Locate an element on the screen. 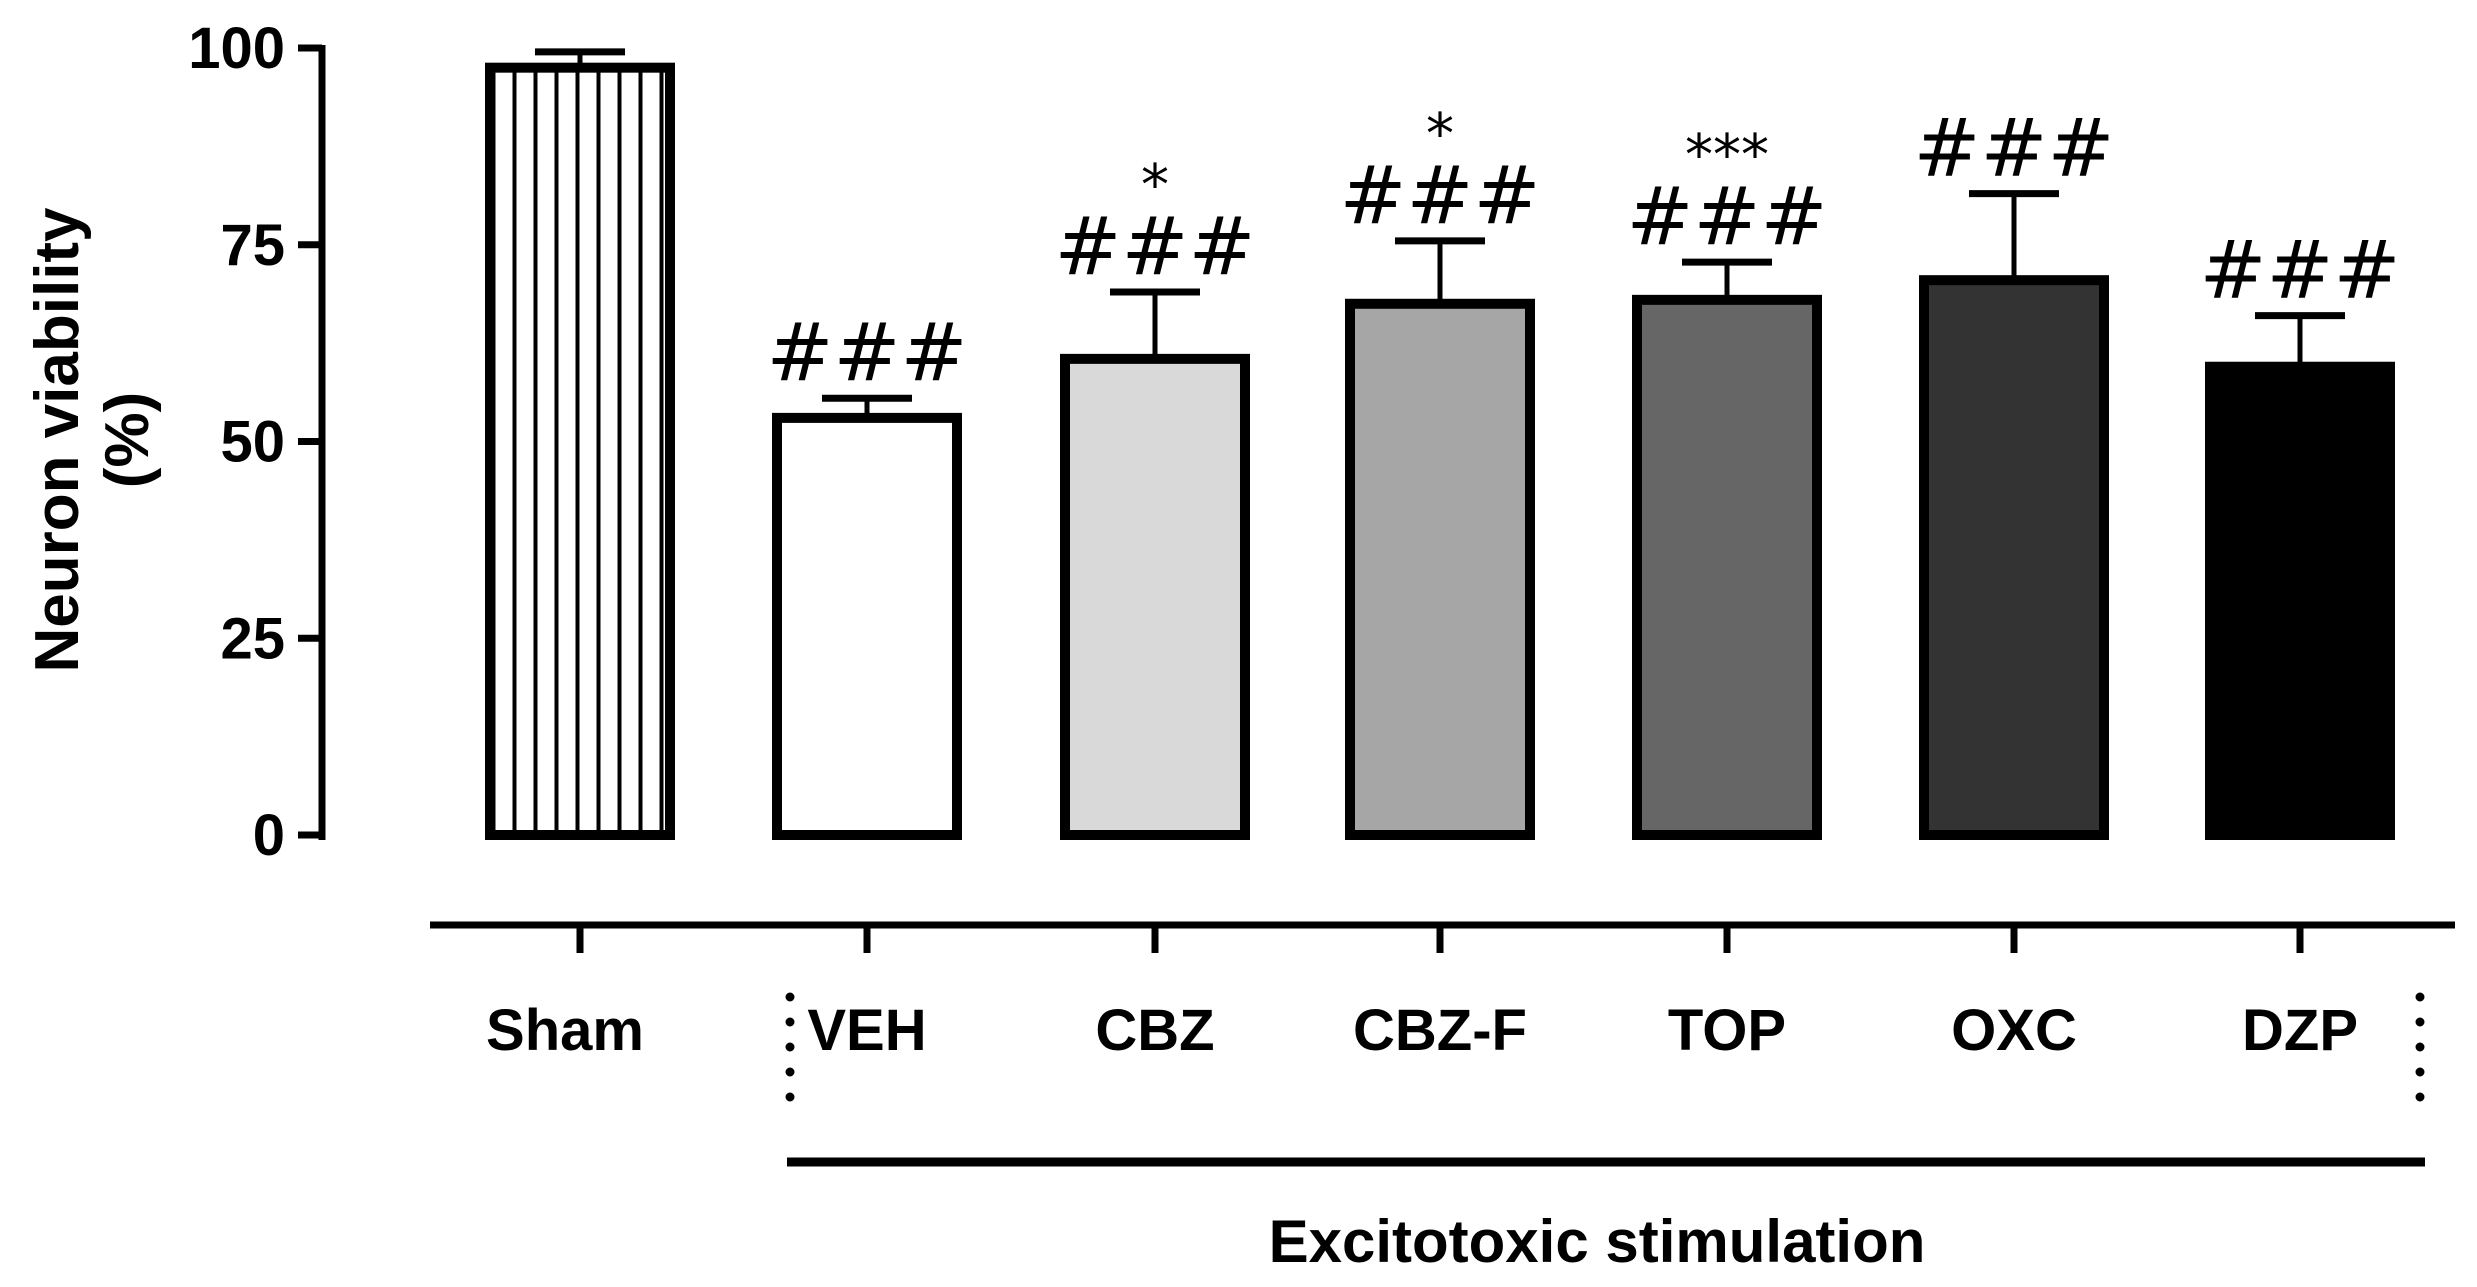 The height and width of the screenshot is (1287, 2477). group-label: Excitotoxic stimulation is located at coordinates (1597, 1241).